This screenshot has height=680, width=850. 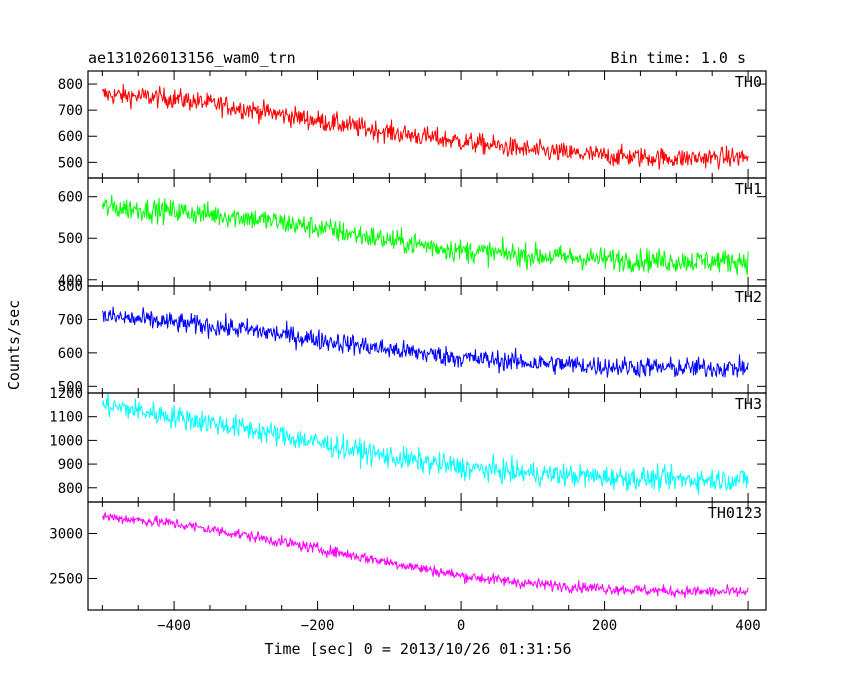 I want to click on panel-frame-th2, so click(x=427, y=339).